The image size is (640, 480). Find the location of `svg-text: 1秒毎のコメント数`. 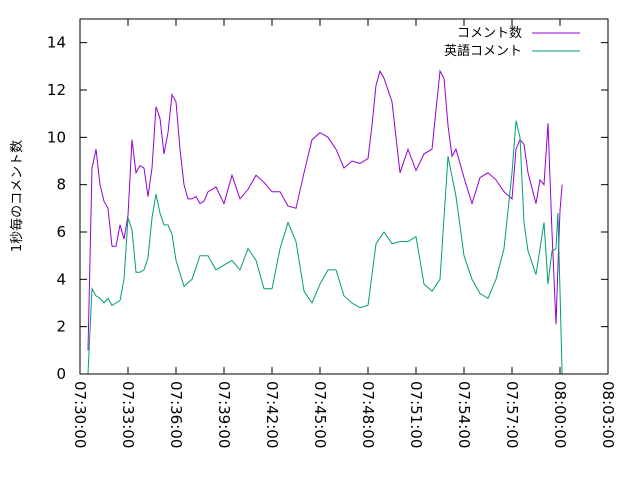

svg-text: 1秒毎のコメント数 is located at coordinates (17, 196).